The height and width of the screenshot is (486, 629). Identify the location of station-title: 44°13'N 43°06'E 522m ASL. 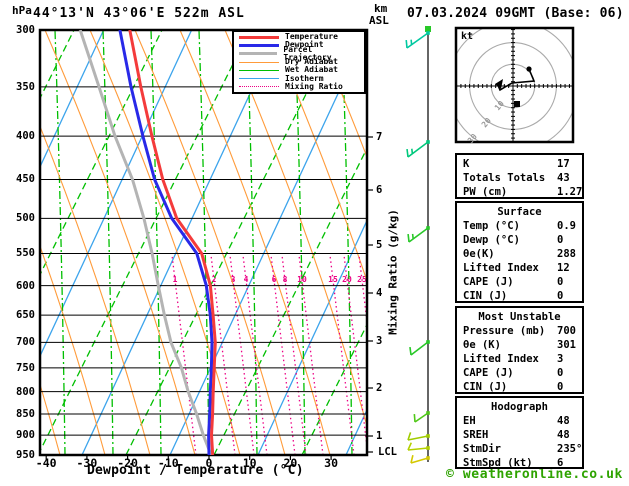
(139, 13).